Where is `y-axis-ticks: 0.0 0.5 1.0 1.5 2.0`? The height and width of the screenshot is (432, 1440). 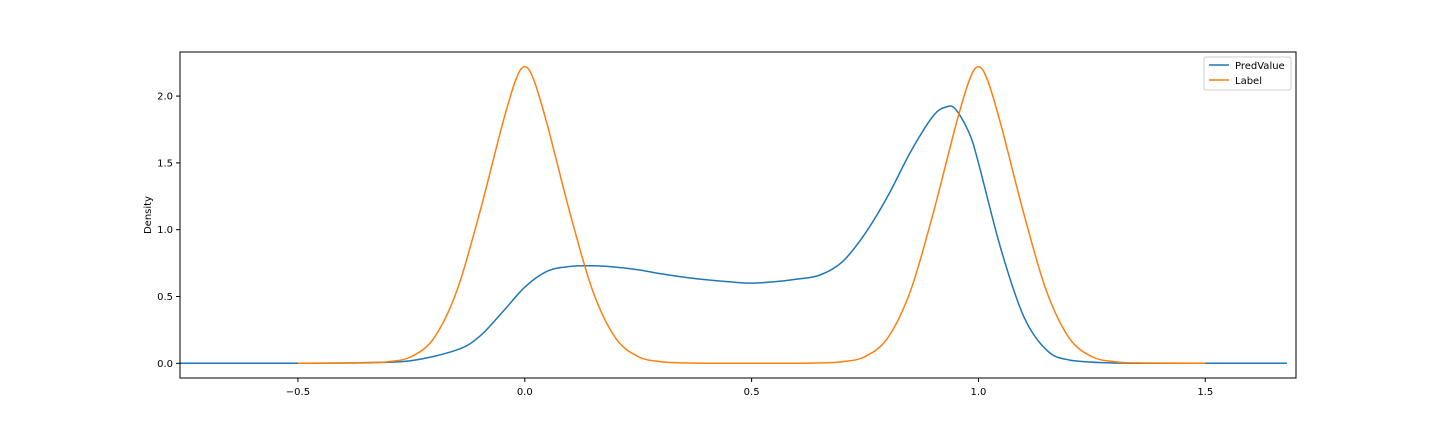
y-axis-ticks: 0.0 0.5 1.0 1.5 2.0 is located at coordinates (168, 231).